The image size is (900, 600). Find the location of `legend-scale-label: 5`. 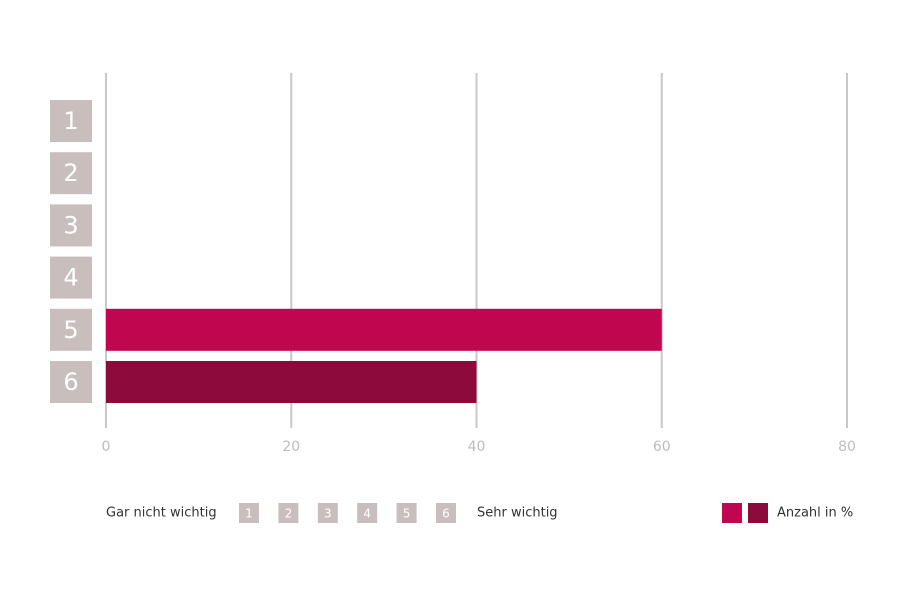

legend-scale-label: 5 is located at coordinates (407, 514).